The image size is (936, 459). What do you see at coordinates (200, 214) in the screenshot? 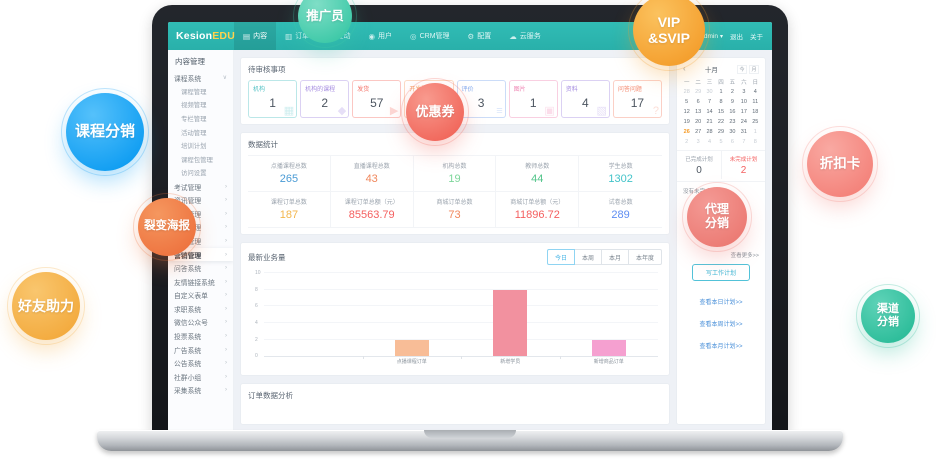
I see `sidebar-item: 电商管理 ›` at bounding box center [200, 214].